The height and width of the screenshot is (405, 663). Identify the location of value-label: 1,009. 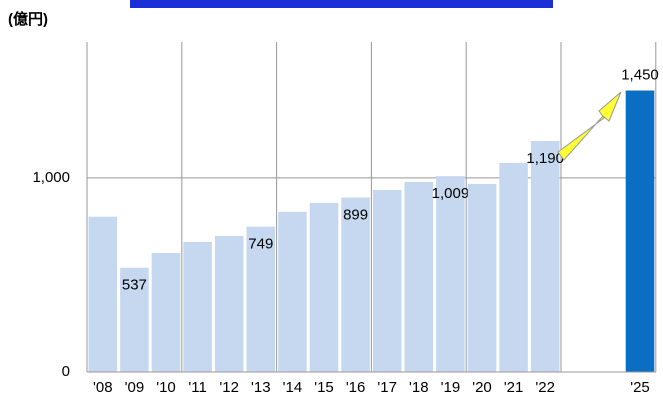
(451, 193).